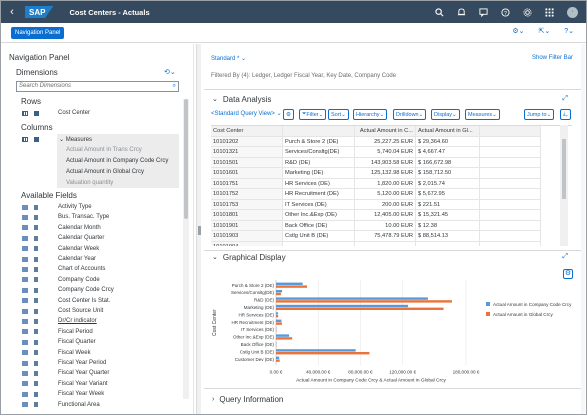 The width and height of the screenshot is (587, 415). I want to click on available-field-item: Chart of Accounts, so click(101, 269).